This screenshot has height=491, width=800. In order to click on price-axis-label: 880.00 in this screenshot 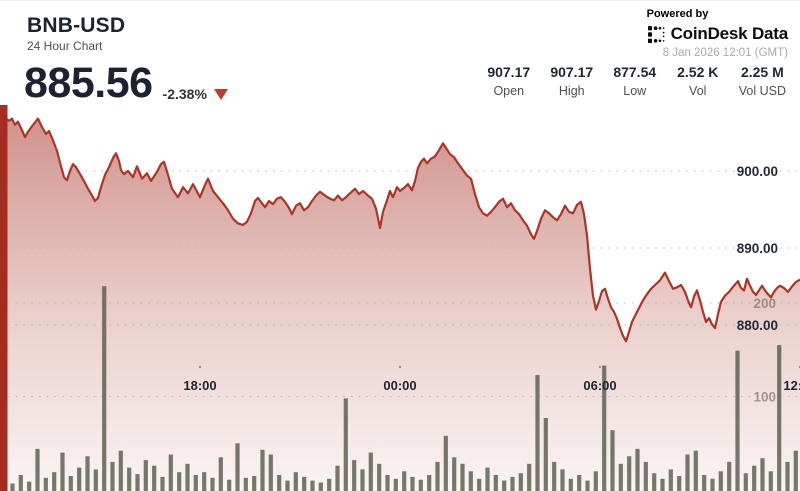, I will do `click(757, 325)`.